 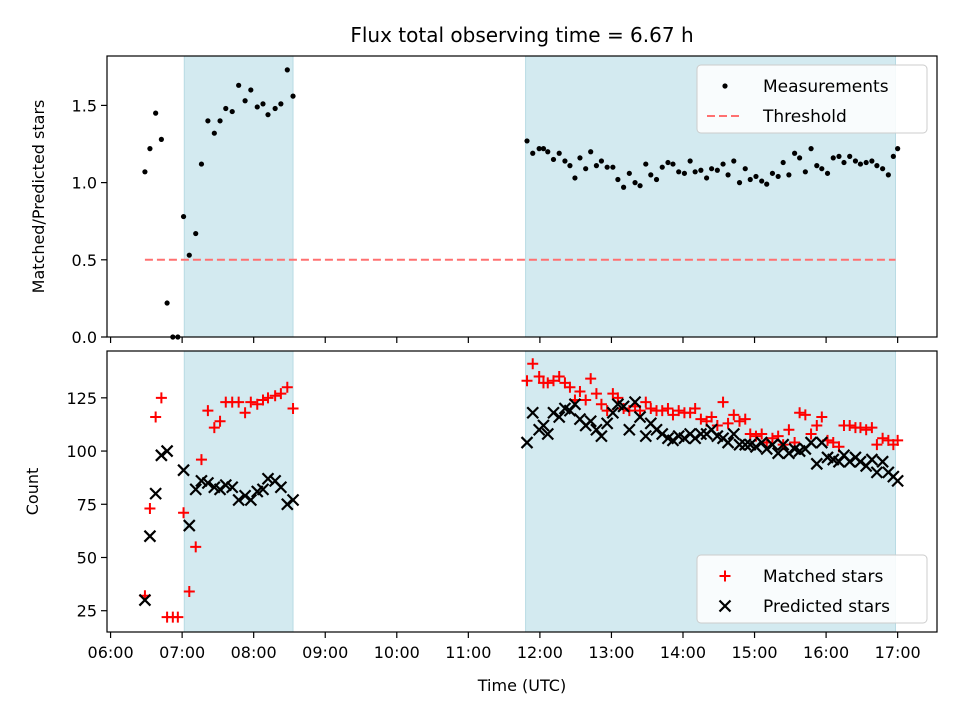 I want to click on y-tick-label: 0.0, so click(x=84, y=337).